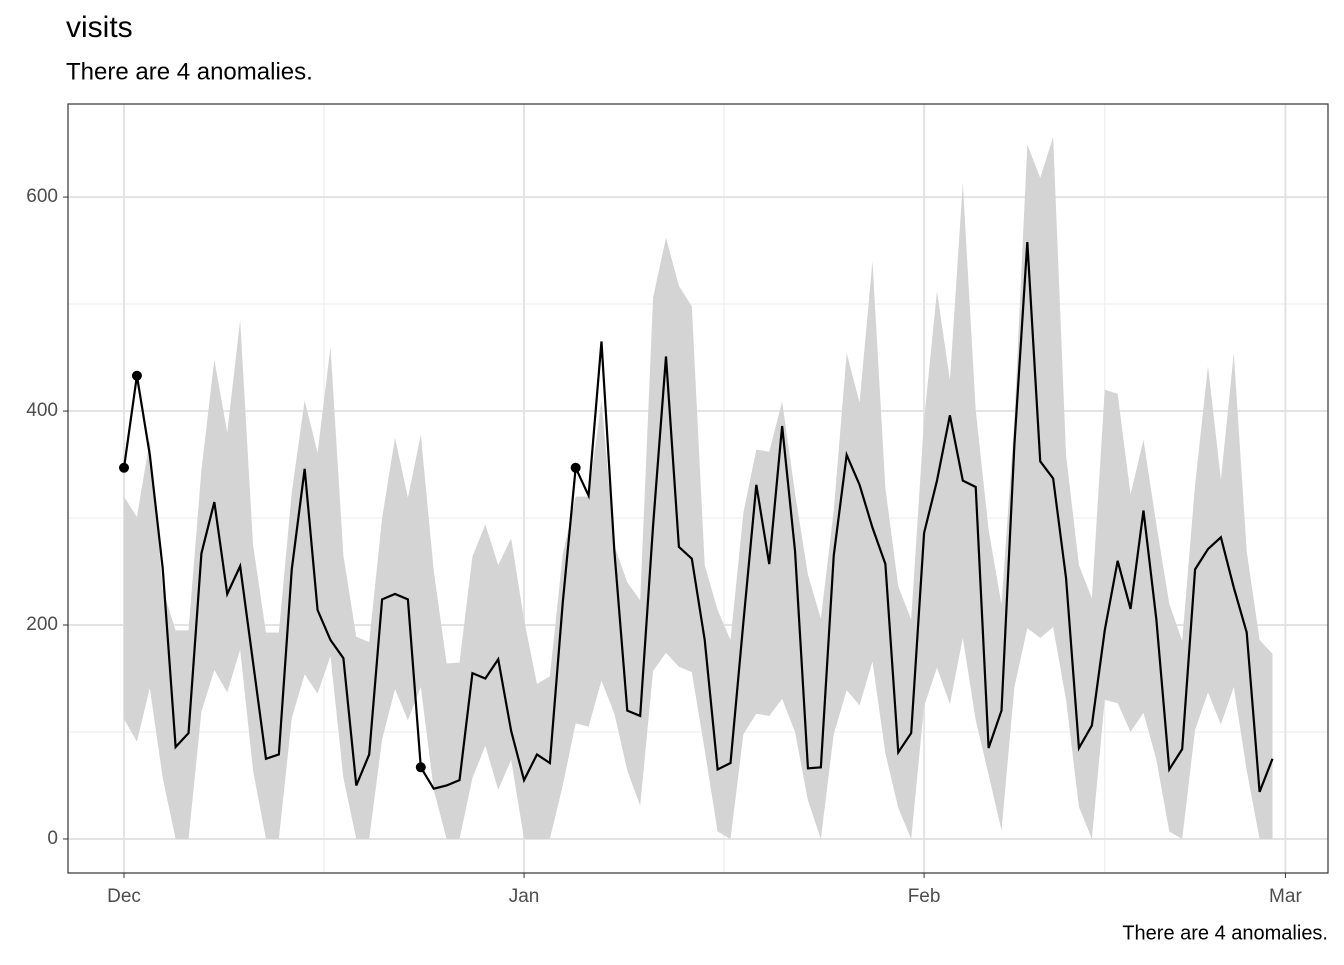 Image resolution: width=1344 pixels, height=965 pixels. Describe the element at coordinates (1285, 896) in the screenshot. I see `x-tick-label: Mar` at that location.